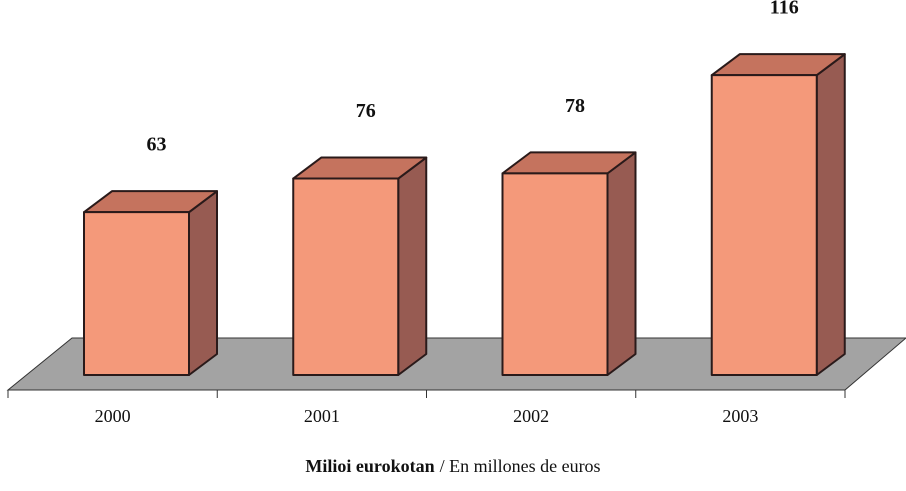 Image resolution: width=906 pixels, height=491 pixels. Describe the element at coordinates (740, 416) in the screenshot. I see `x-tick-label: 2003` at that location.